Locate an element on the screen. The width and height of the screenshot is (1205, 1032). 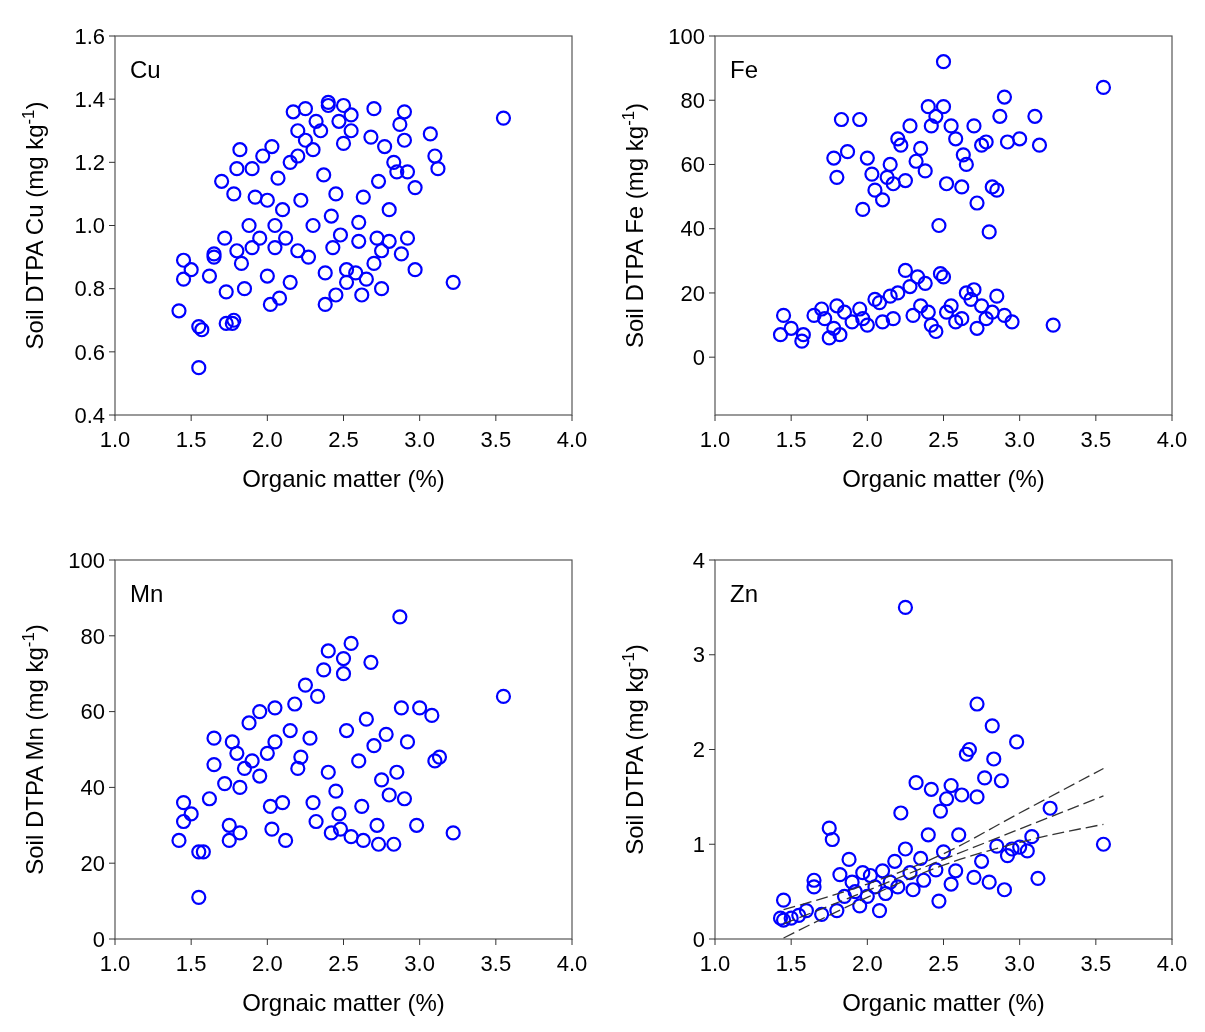
y-tick-label: 4 is located at coordinates (698, 560).